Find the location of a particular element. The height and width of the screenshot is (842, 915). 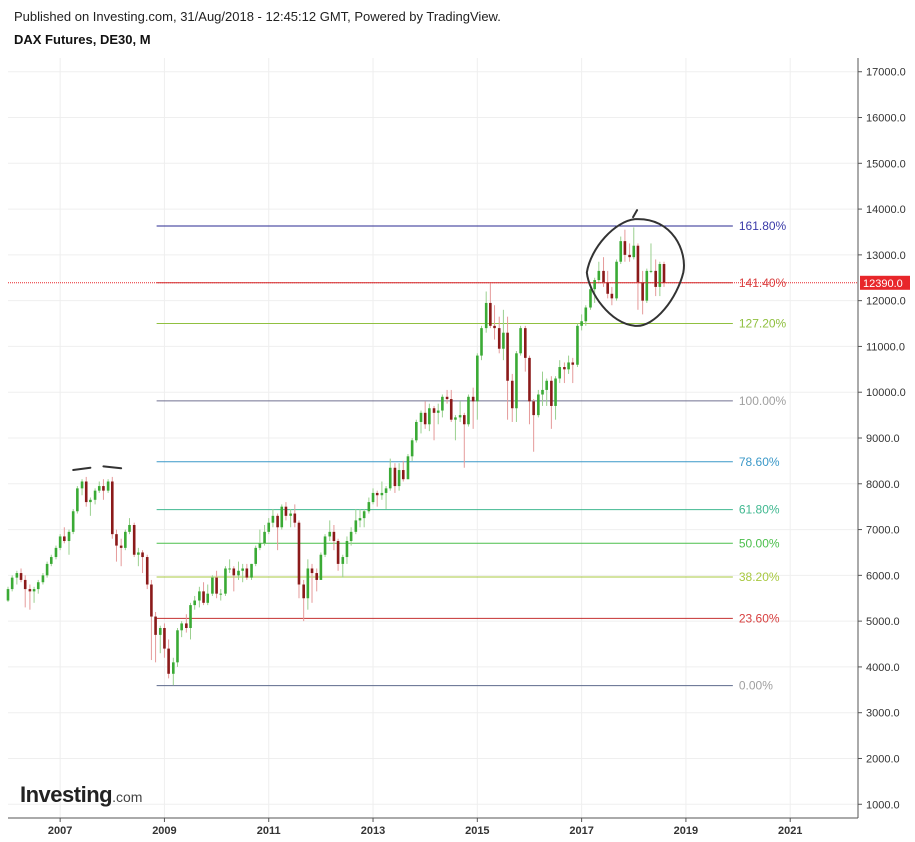

annotation-circle-tick is located at coordinates (635, 214).